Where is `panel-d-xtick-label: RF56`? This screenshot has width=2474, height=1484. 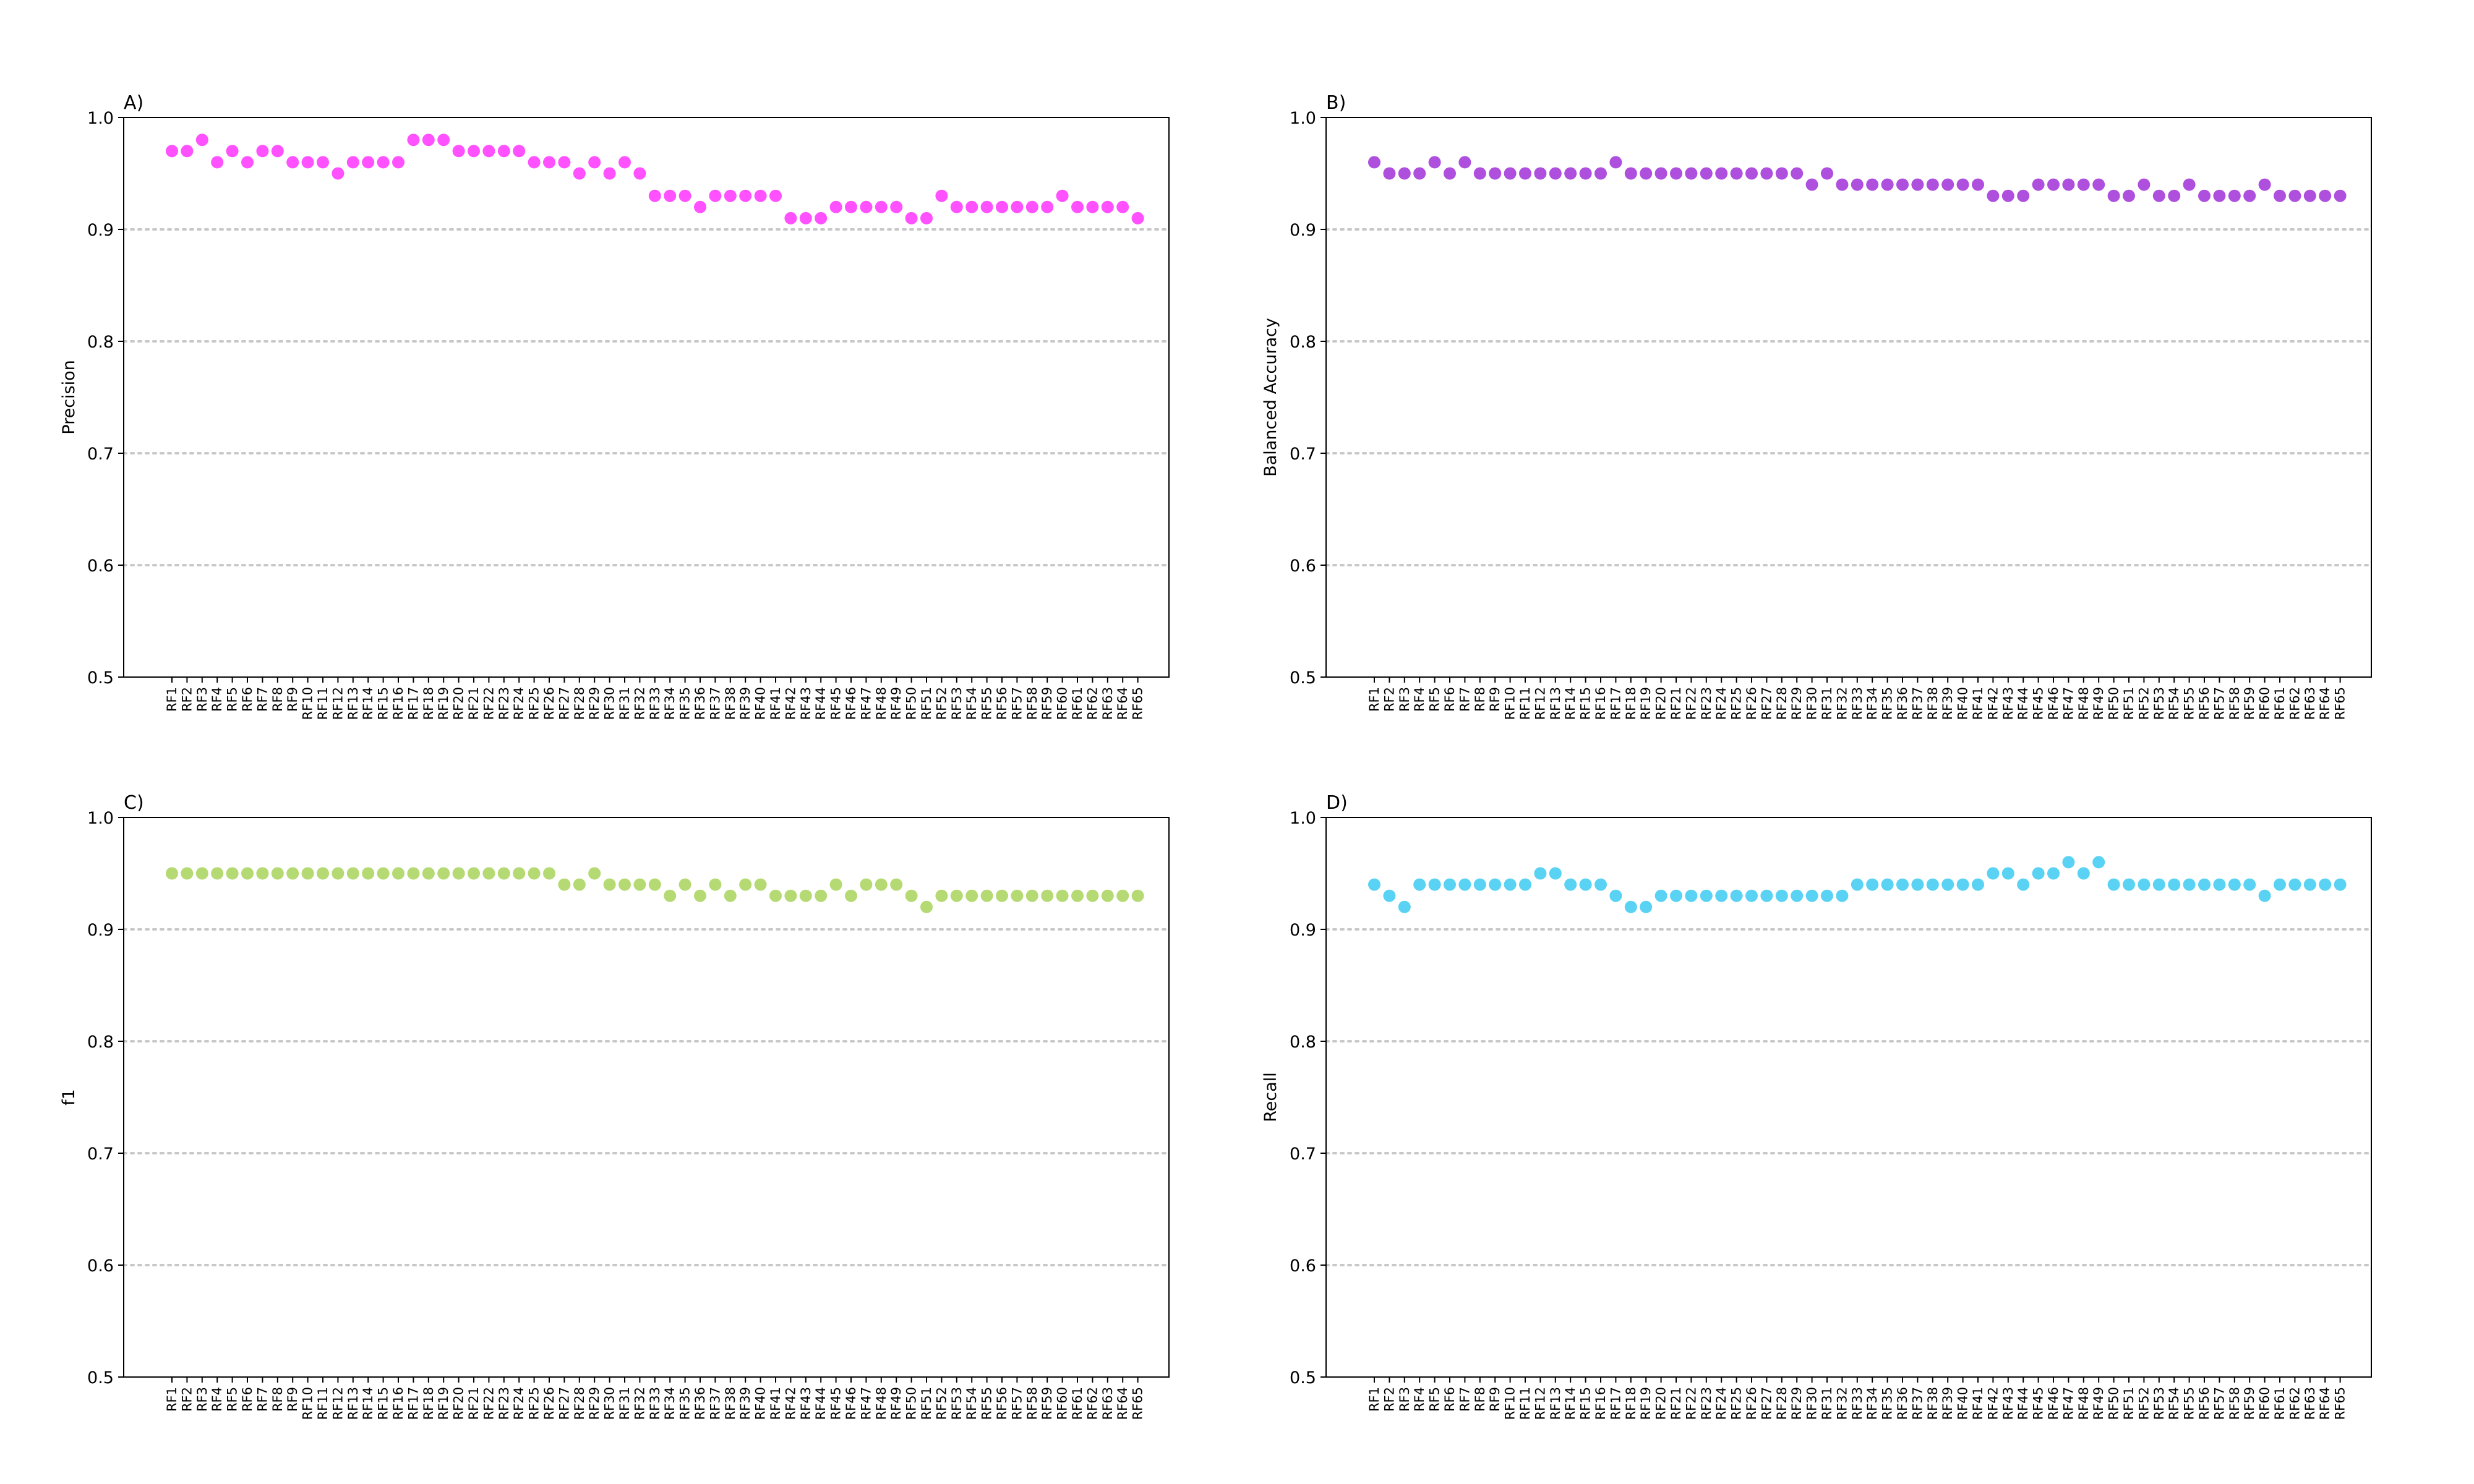
panel-d-xtick-label: RF56 is located at coordinates (2204, 1403).